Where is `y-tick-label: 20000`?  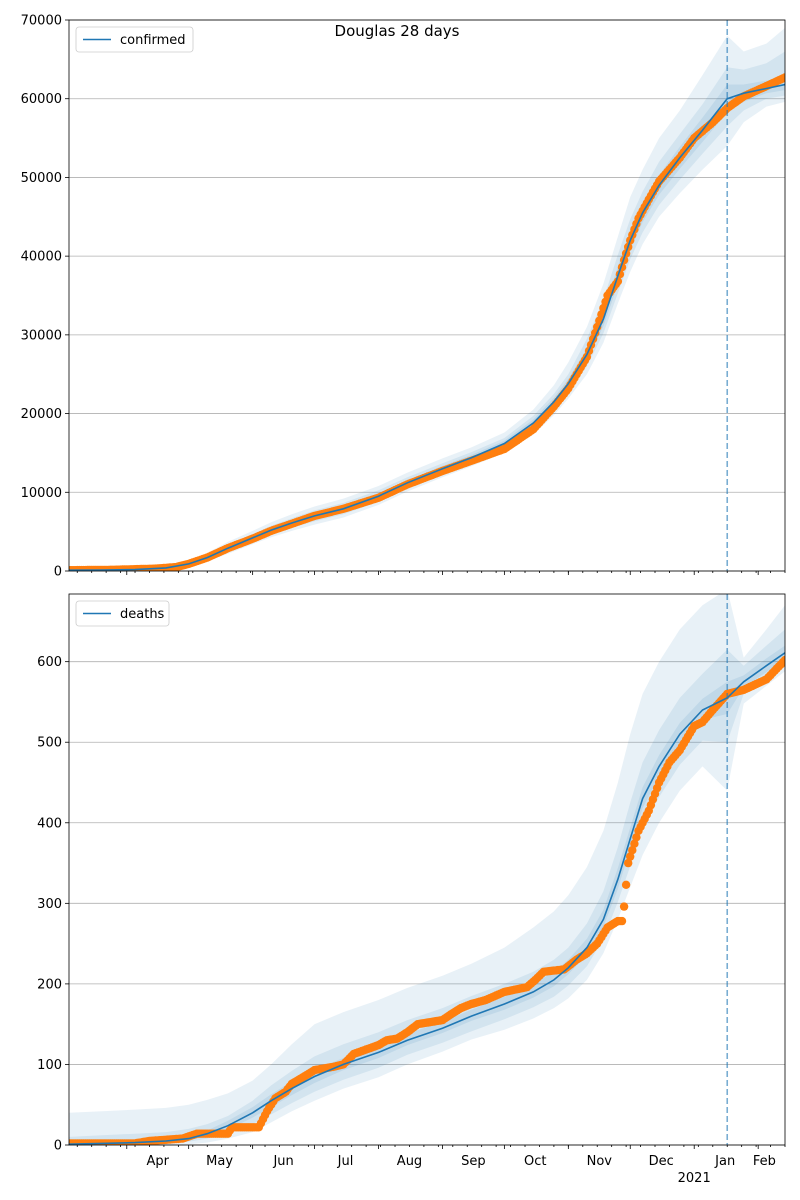
y-tick-label: 20000 is located at coordinates (41, 414).